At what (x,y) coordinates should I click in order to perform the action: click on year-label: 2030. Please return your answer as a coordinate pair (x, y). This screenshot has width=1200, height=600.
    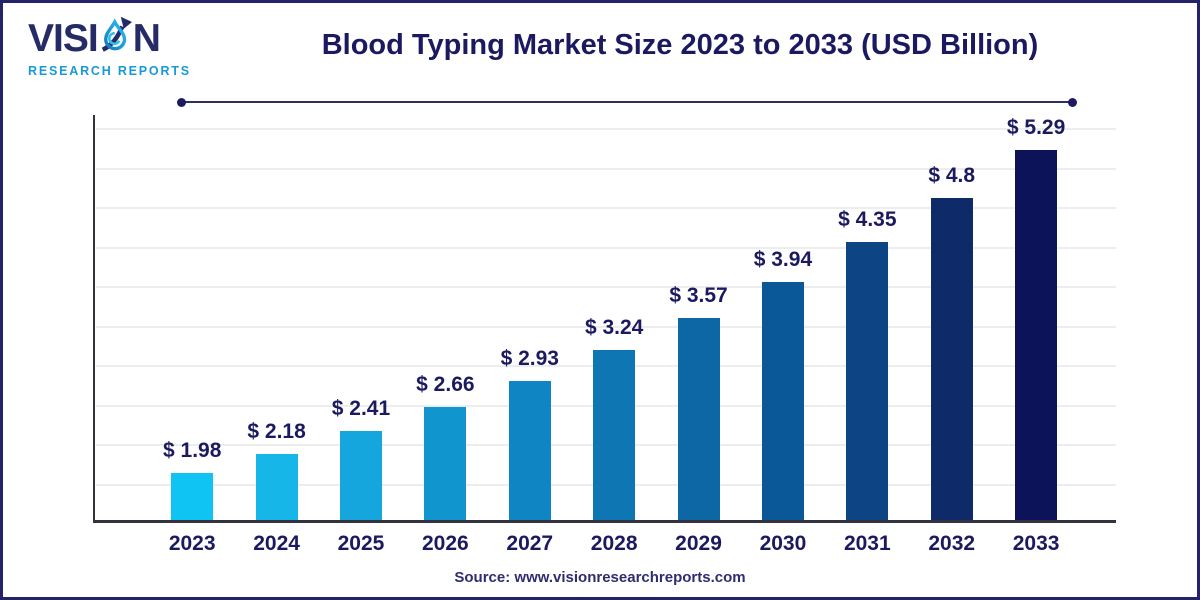
    Looking at the image, I should click on (783, 543).